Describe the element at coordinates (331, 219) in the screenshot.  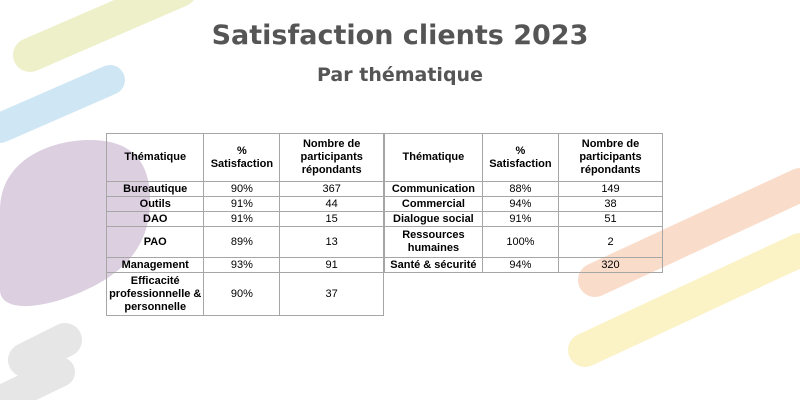
I see `row-participants: 15` at that location.